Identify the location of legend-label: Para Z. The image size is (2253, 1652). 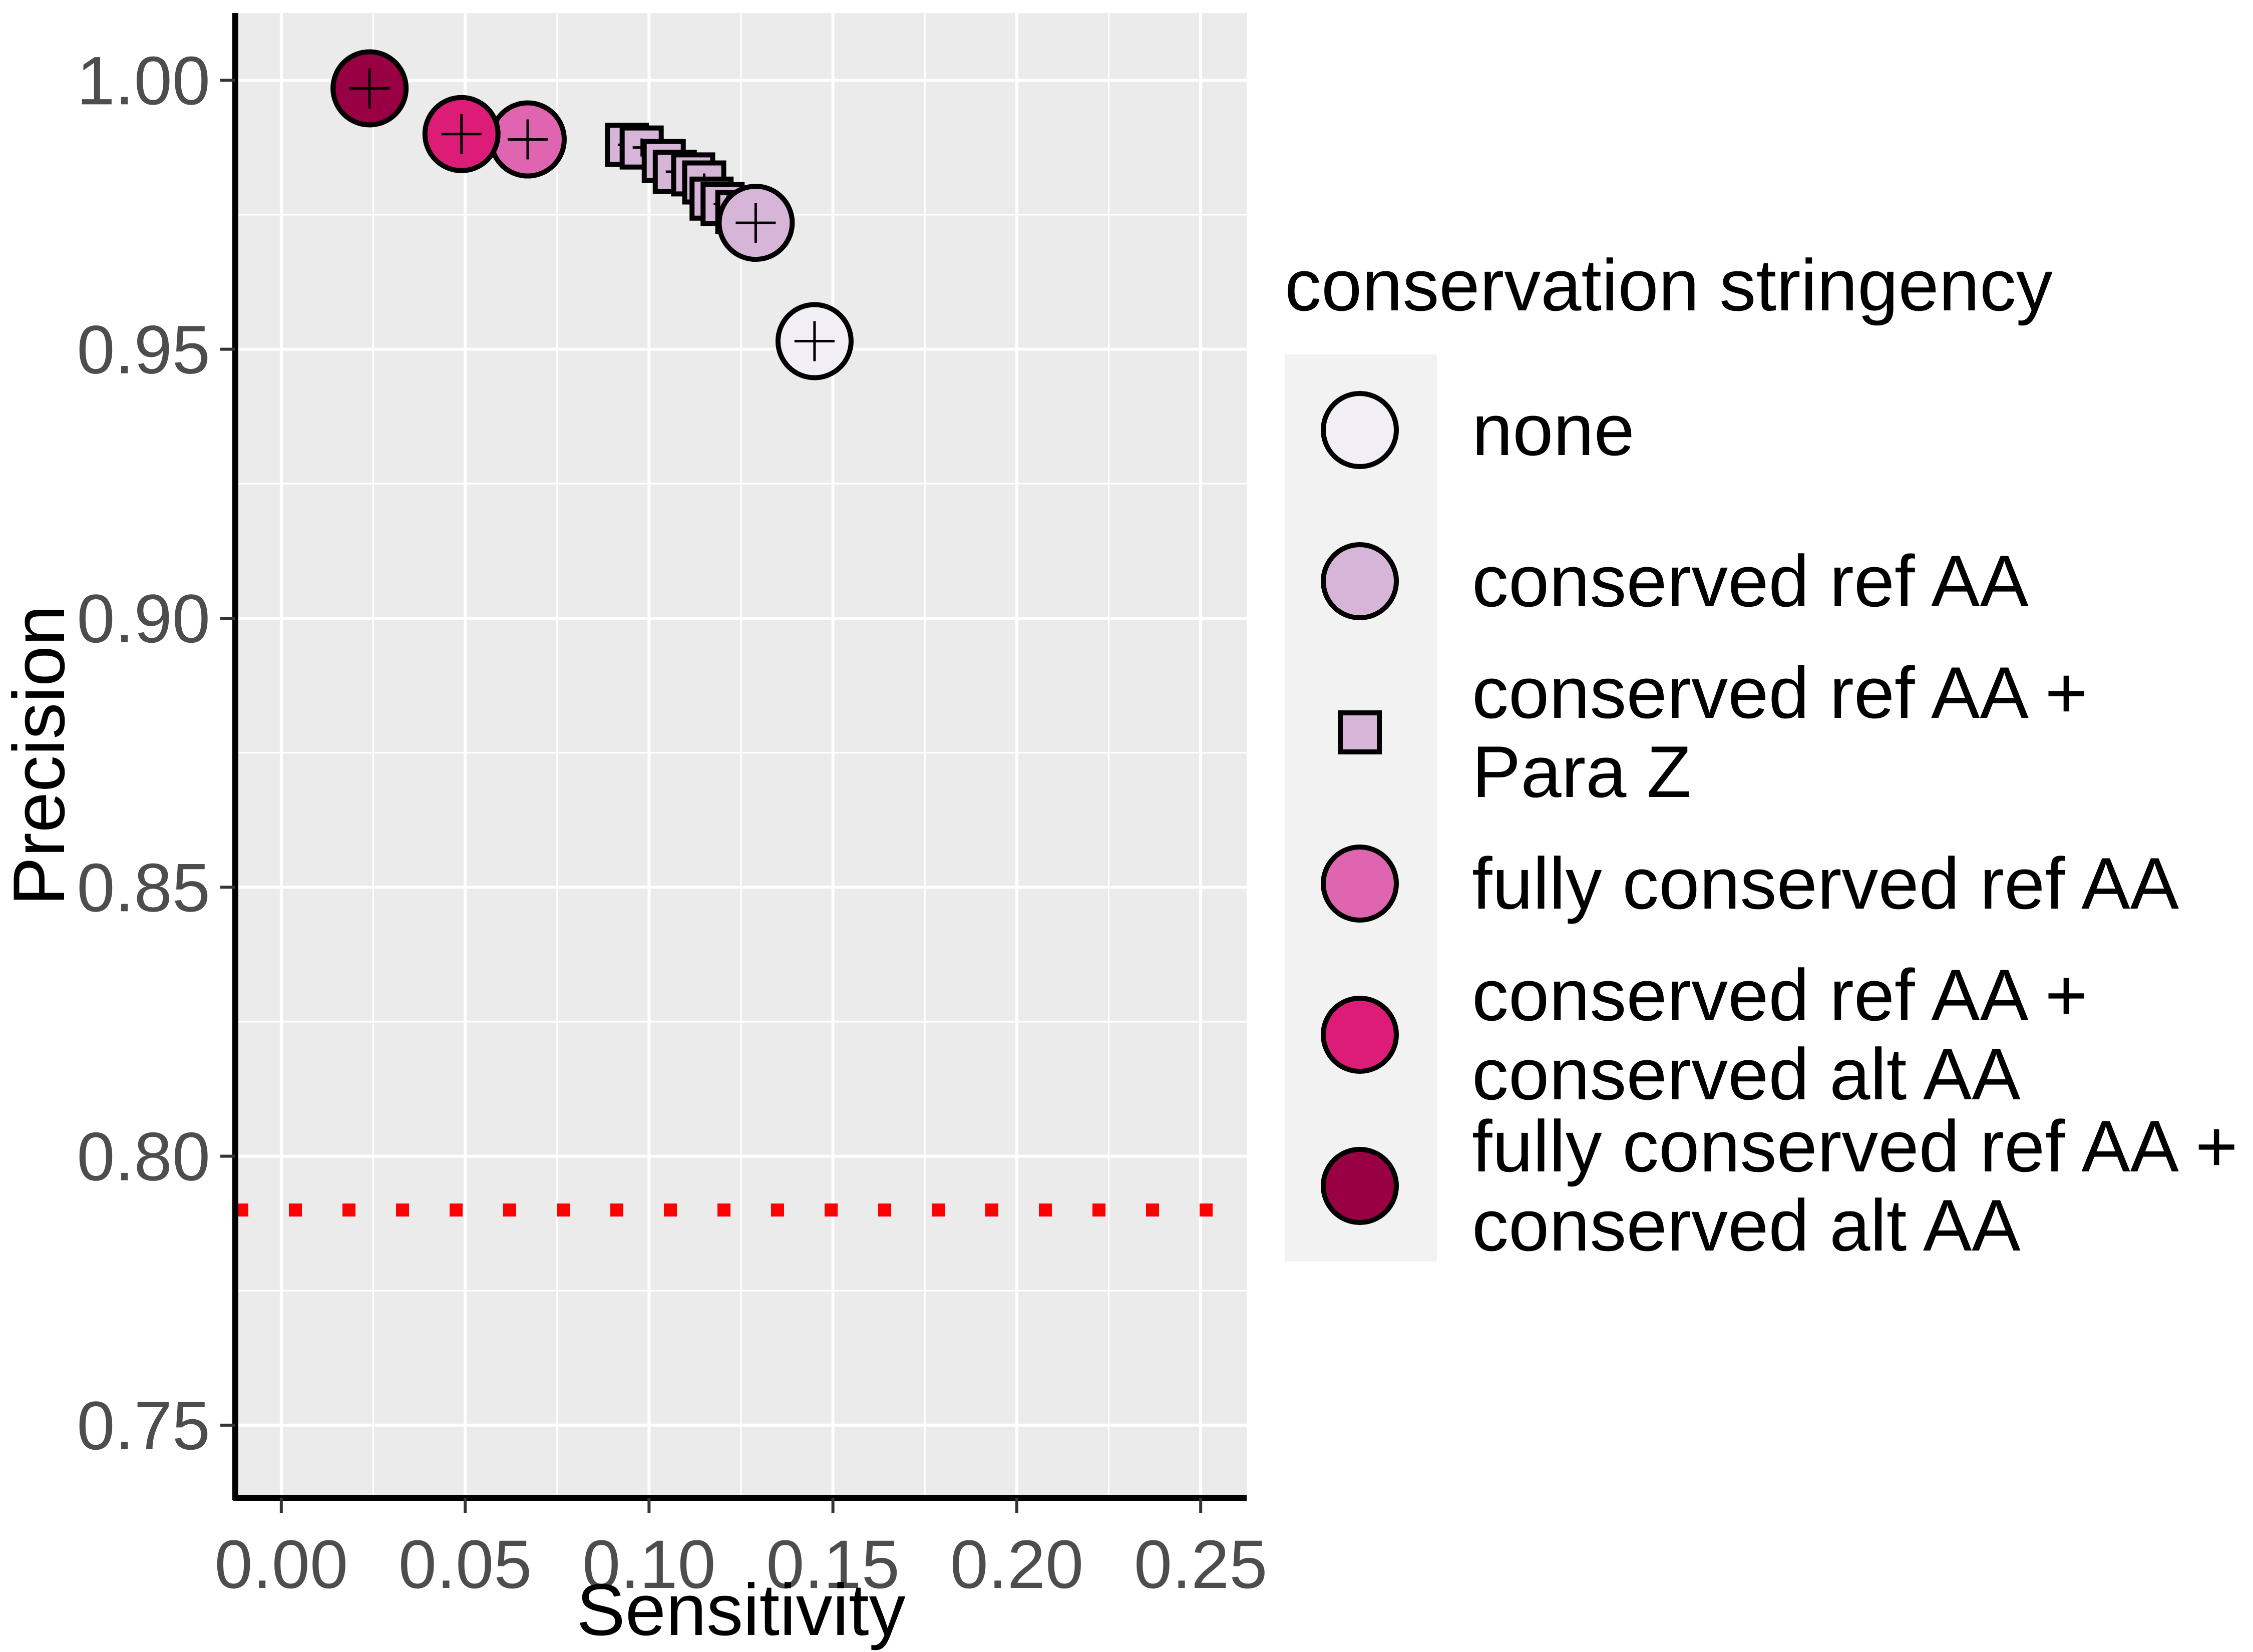
(1582, 771).